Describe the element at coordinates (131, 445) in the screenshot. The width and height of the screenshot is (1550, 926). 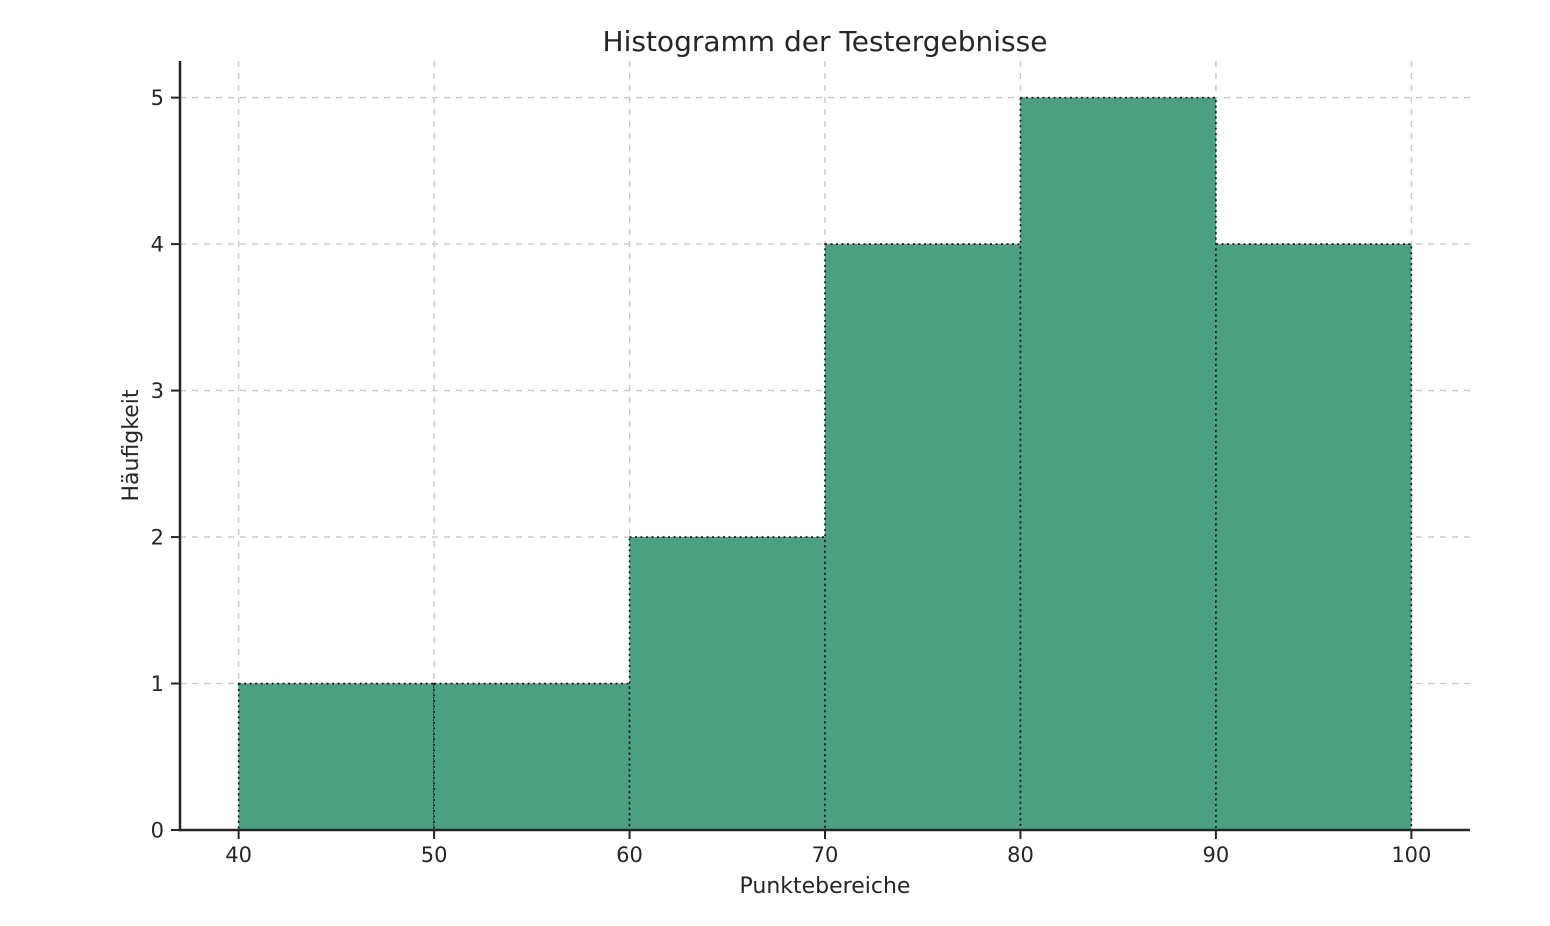
I see `y-axis-label: Häufigkeit` at that location.